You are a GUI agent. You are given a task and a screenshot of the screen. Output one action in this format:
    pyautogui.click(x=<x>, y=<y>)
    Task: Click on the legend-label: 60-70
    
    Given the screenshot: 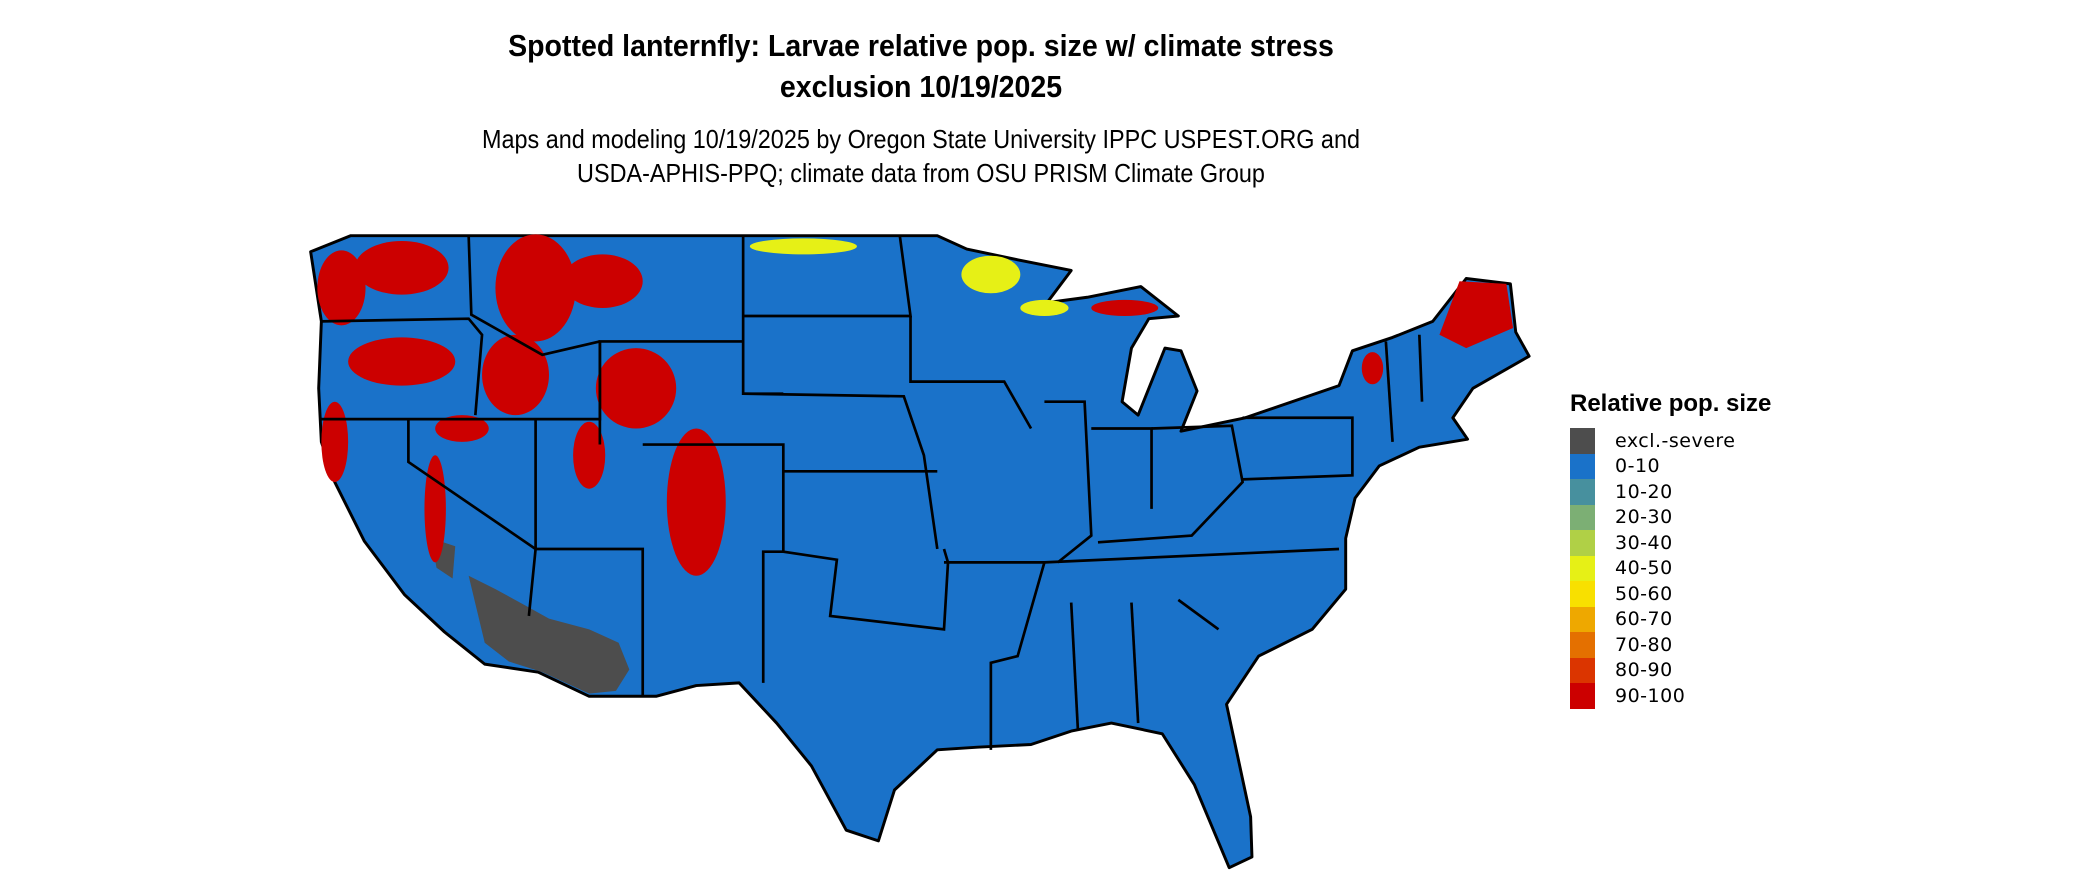 What is the action you would take?
    pyautogui.click(x=1644, y=619)
    